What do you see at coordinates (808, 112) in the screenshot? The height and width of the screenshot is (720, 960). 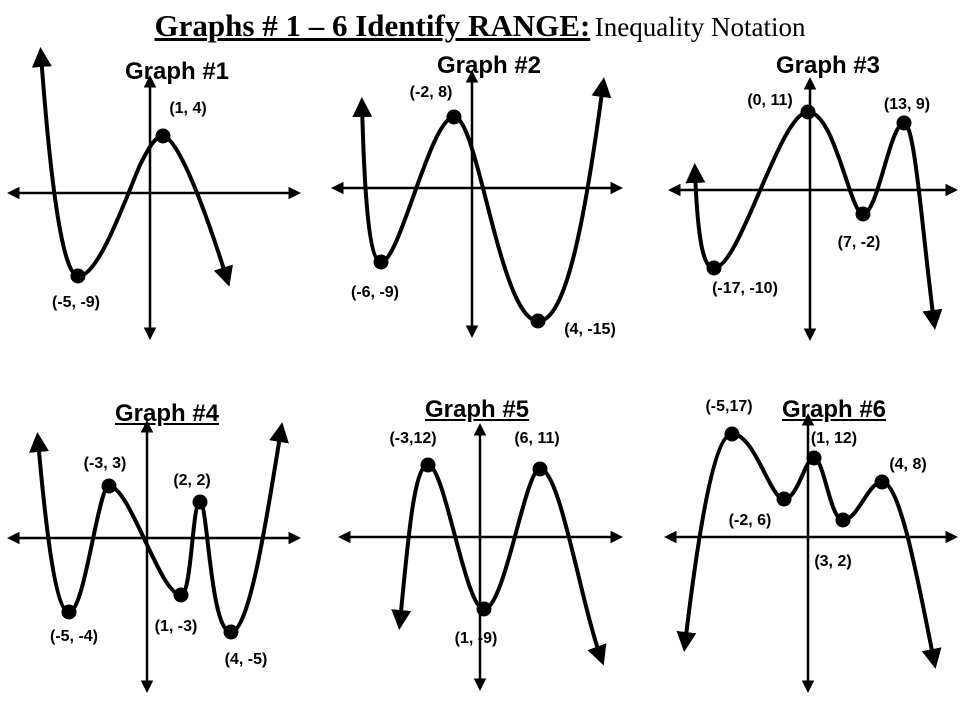 I see `graph-3-point-max` at bounding box center [808, 112].